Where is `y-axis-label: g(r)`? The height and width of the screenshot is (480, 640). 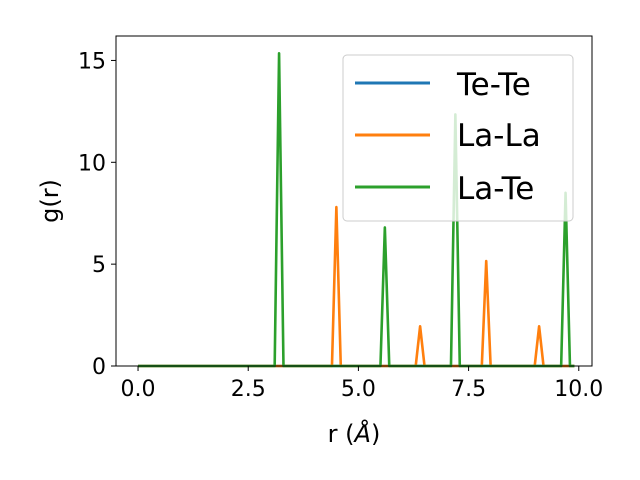 y-axis-label: g(r) is located at coordinates (50, 201).